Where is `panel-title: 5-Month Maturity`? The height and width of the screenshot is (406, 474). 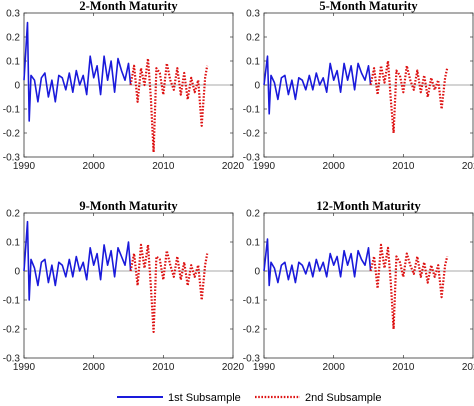
panel-title: 5-Month Maturity is located at coordinates (368, 6).